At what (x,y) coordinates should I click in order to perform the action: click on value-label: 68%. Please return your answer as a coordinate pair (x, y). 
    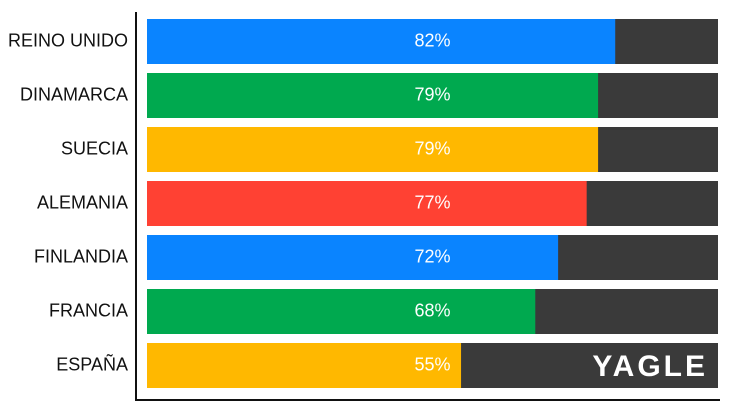
    Looking at the image, I should click on (432, 310).